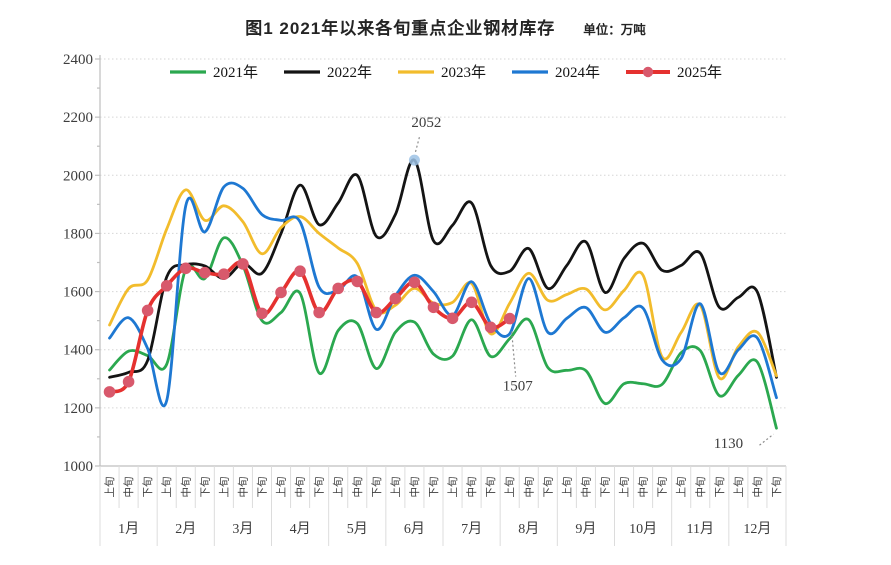 The width and height of the screenshot is (891, 565). What do you see at coordinates (78, 234) in the screenshot?
I see `y-axis-label: 1800` at bounding box center [78, 234].